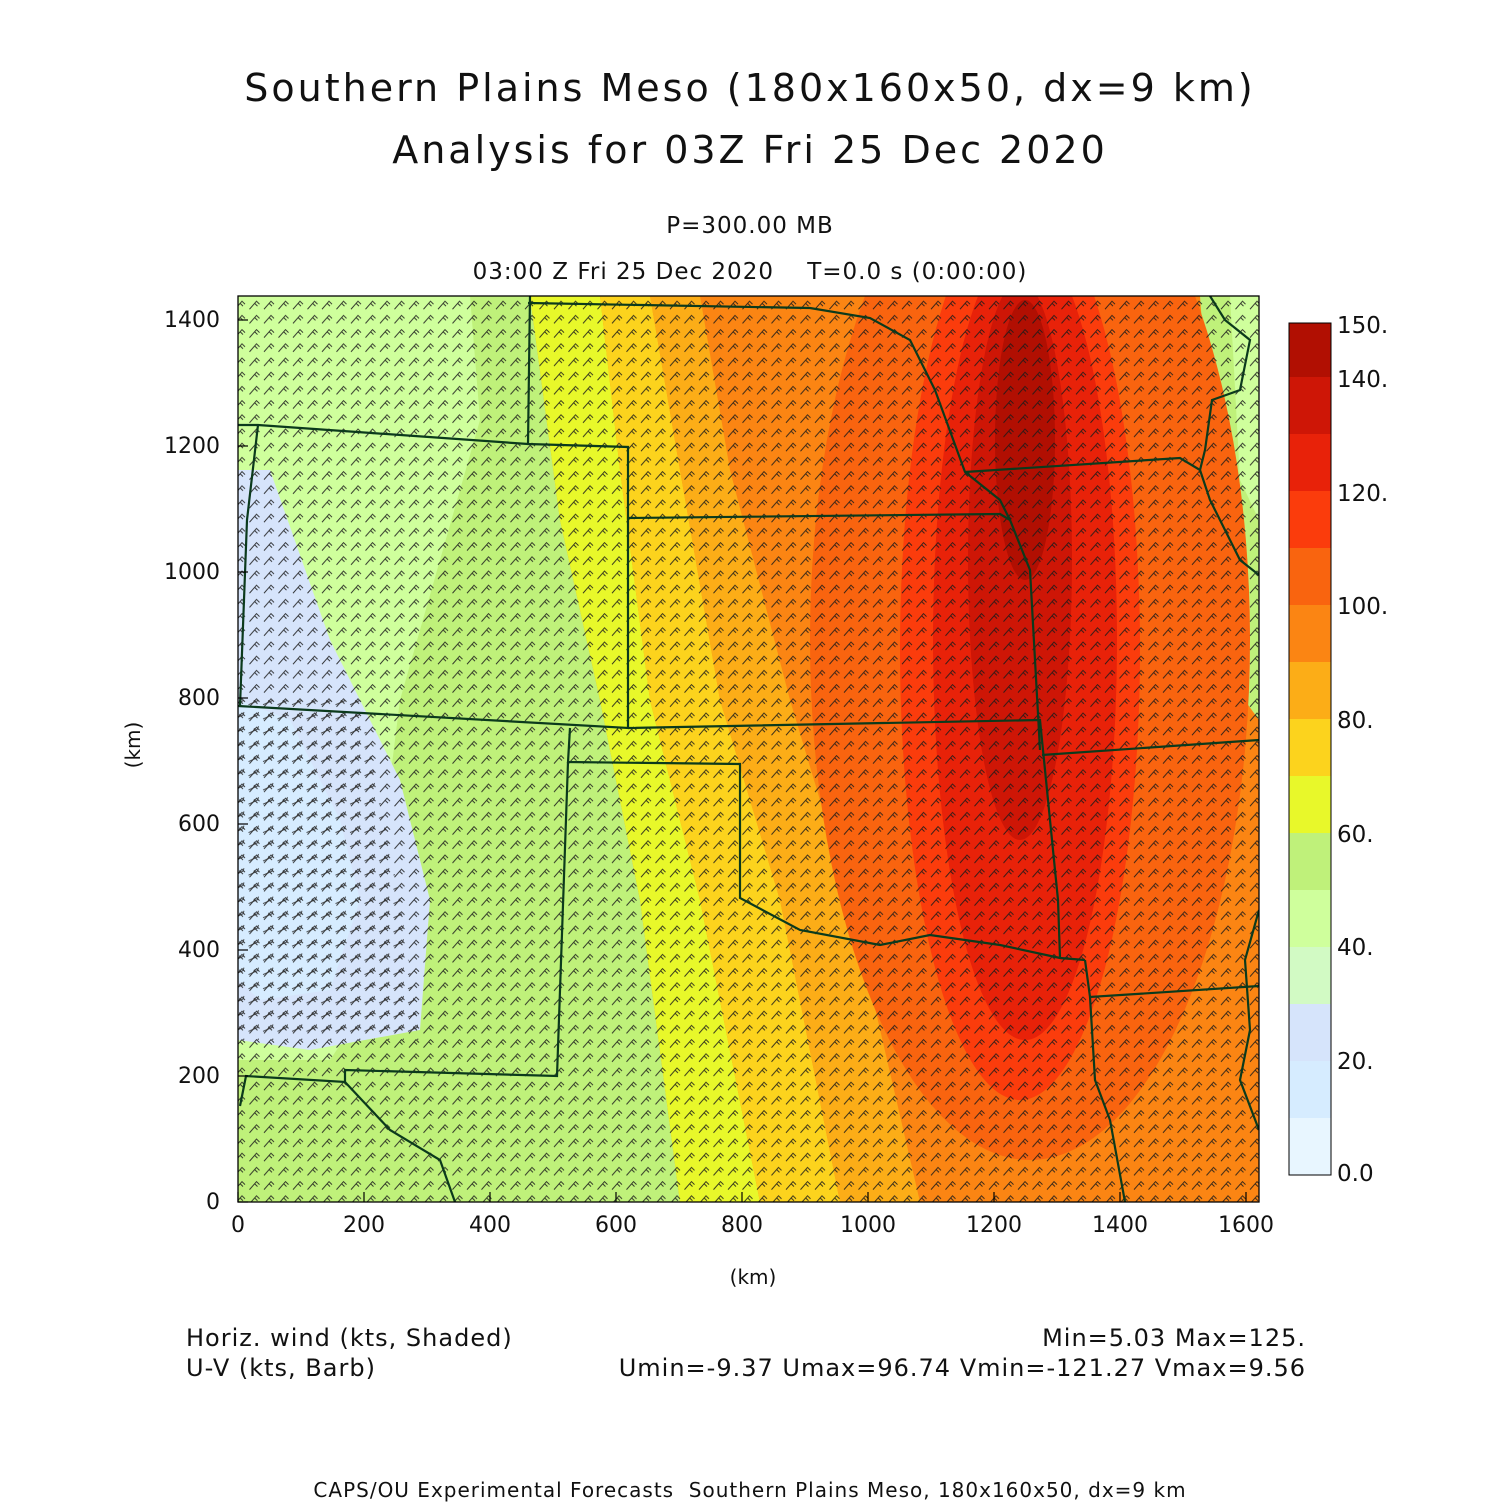  Describe the element at coordinates (994, 1225) in the screenshot. I see `x-tick-label: 1200` at that location.